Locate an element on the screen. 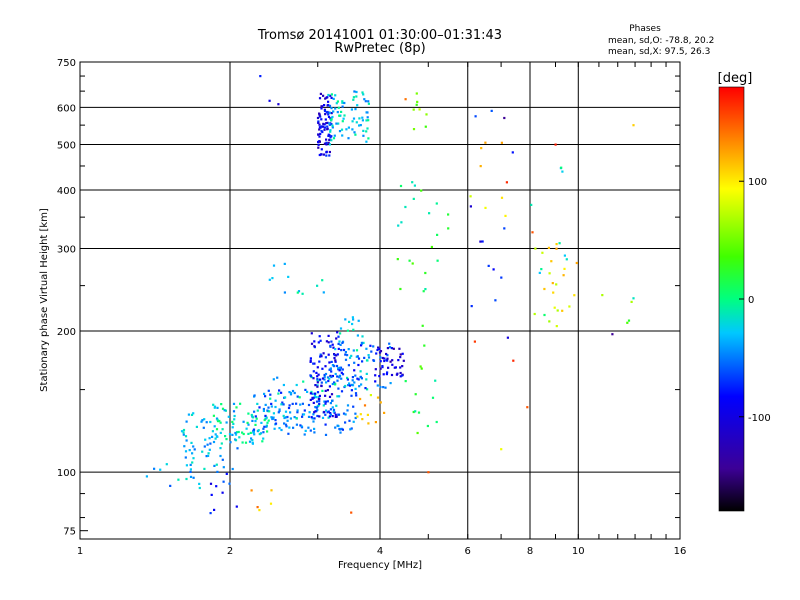 This screenshot has width=800, height=600. y-axis-label: Stationary phase Virtual Height [km] is located at coordinates (44, 300).